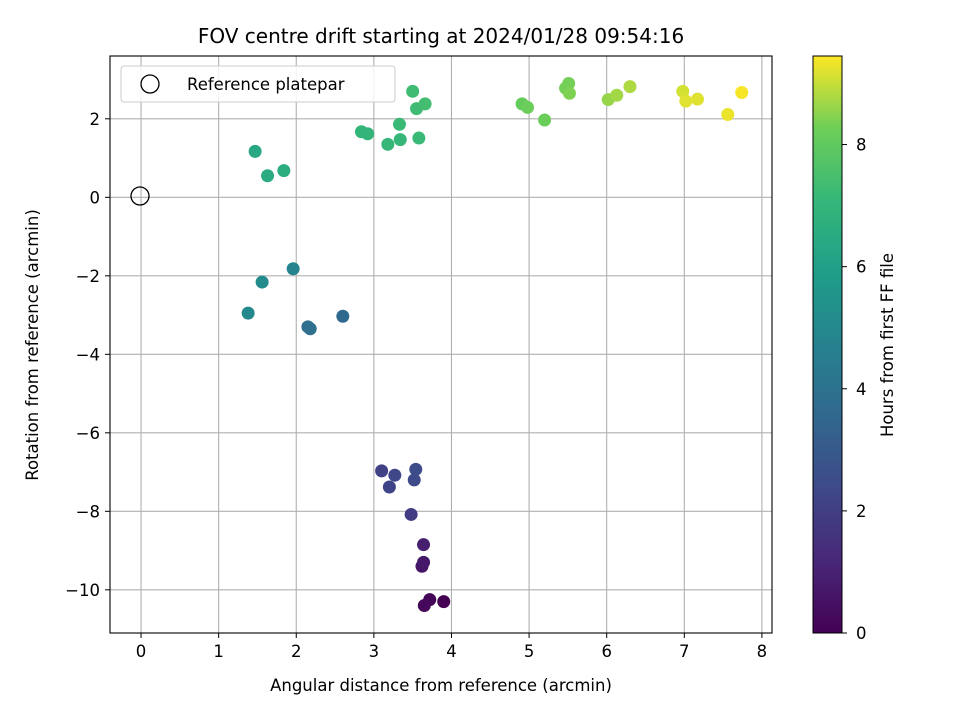 Image resolution: width=960 pixels, height=720 pixels. What do you see at coordinates (95, 119) in the screenshot?
I see `y-tick-label: 2` at bounding box center [95, 119].